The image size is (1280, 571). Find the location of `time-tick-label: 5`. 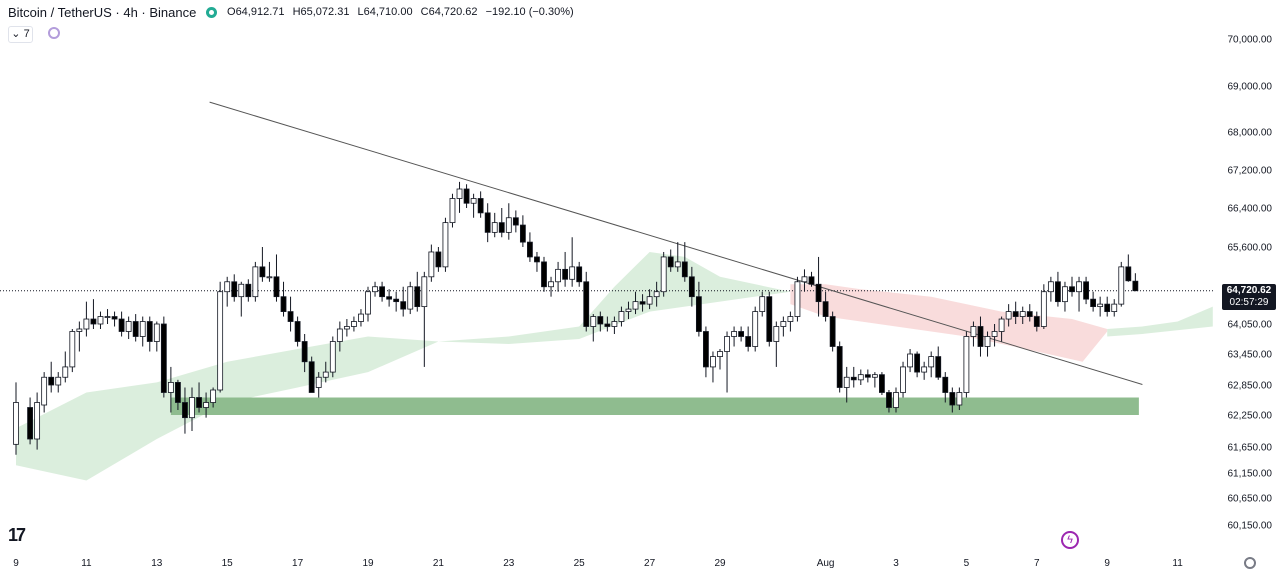

time-tick-label: 5 is located at coordinates (967, 563).